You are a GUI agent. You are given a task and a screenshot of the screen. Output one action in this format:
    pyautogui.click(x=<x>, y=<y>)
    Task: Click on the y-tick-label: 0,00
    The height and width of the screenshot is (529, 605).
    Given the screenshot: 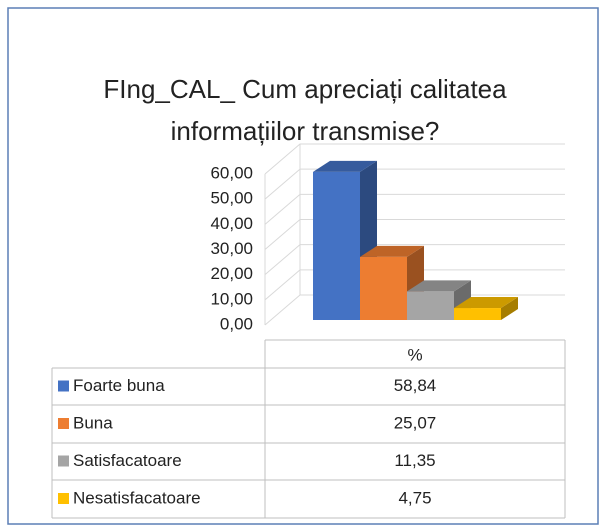 What is the action you would take?
    pyautogui.click(x=236, y=323)
    